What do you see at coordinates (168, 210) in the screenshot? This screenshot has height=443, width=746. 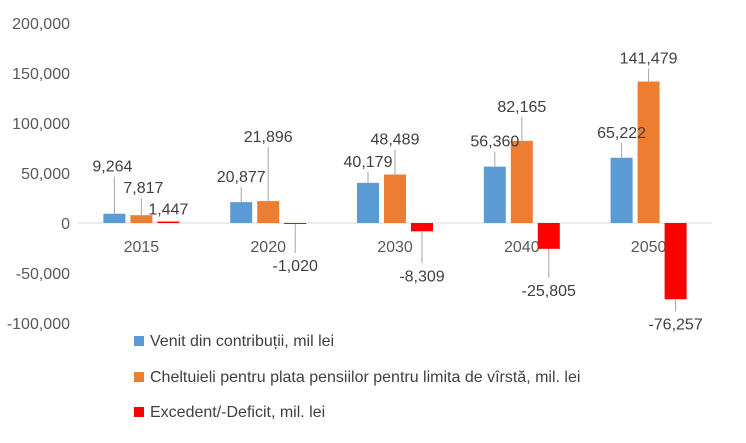 I see `data-label: 1,447` at bounding box center [168, 210].